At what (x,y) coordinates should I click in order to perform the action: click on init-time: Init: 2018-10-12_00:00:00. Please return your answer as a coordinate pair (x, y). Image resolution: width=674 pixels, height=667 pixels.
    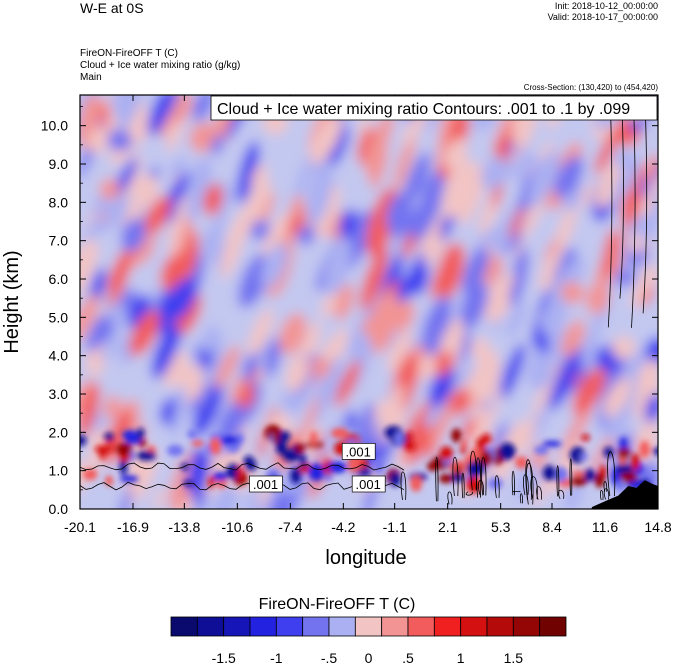
    Looking at the image, I should click on (606, 6).